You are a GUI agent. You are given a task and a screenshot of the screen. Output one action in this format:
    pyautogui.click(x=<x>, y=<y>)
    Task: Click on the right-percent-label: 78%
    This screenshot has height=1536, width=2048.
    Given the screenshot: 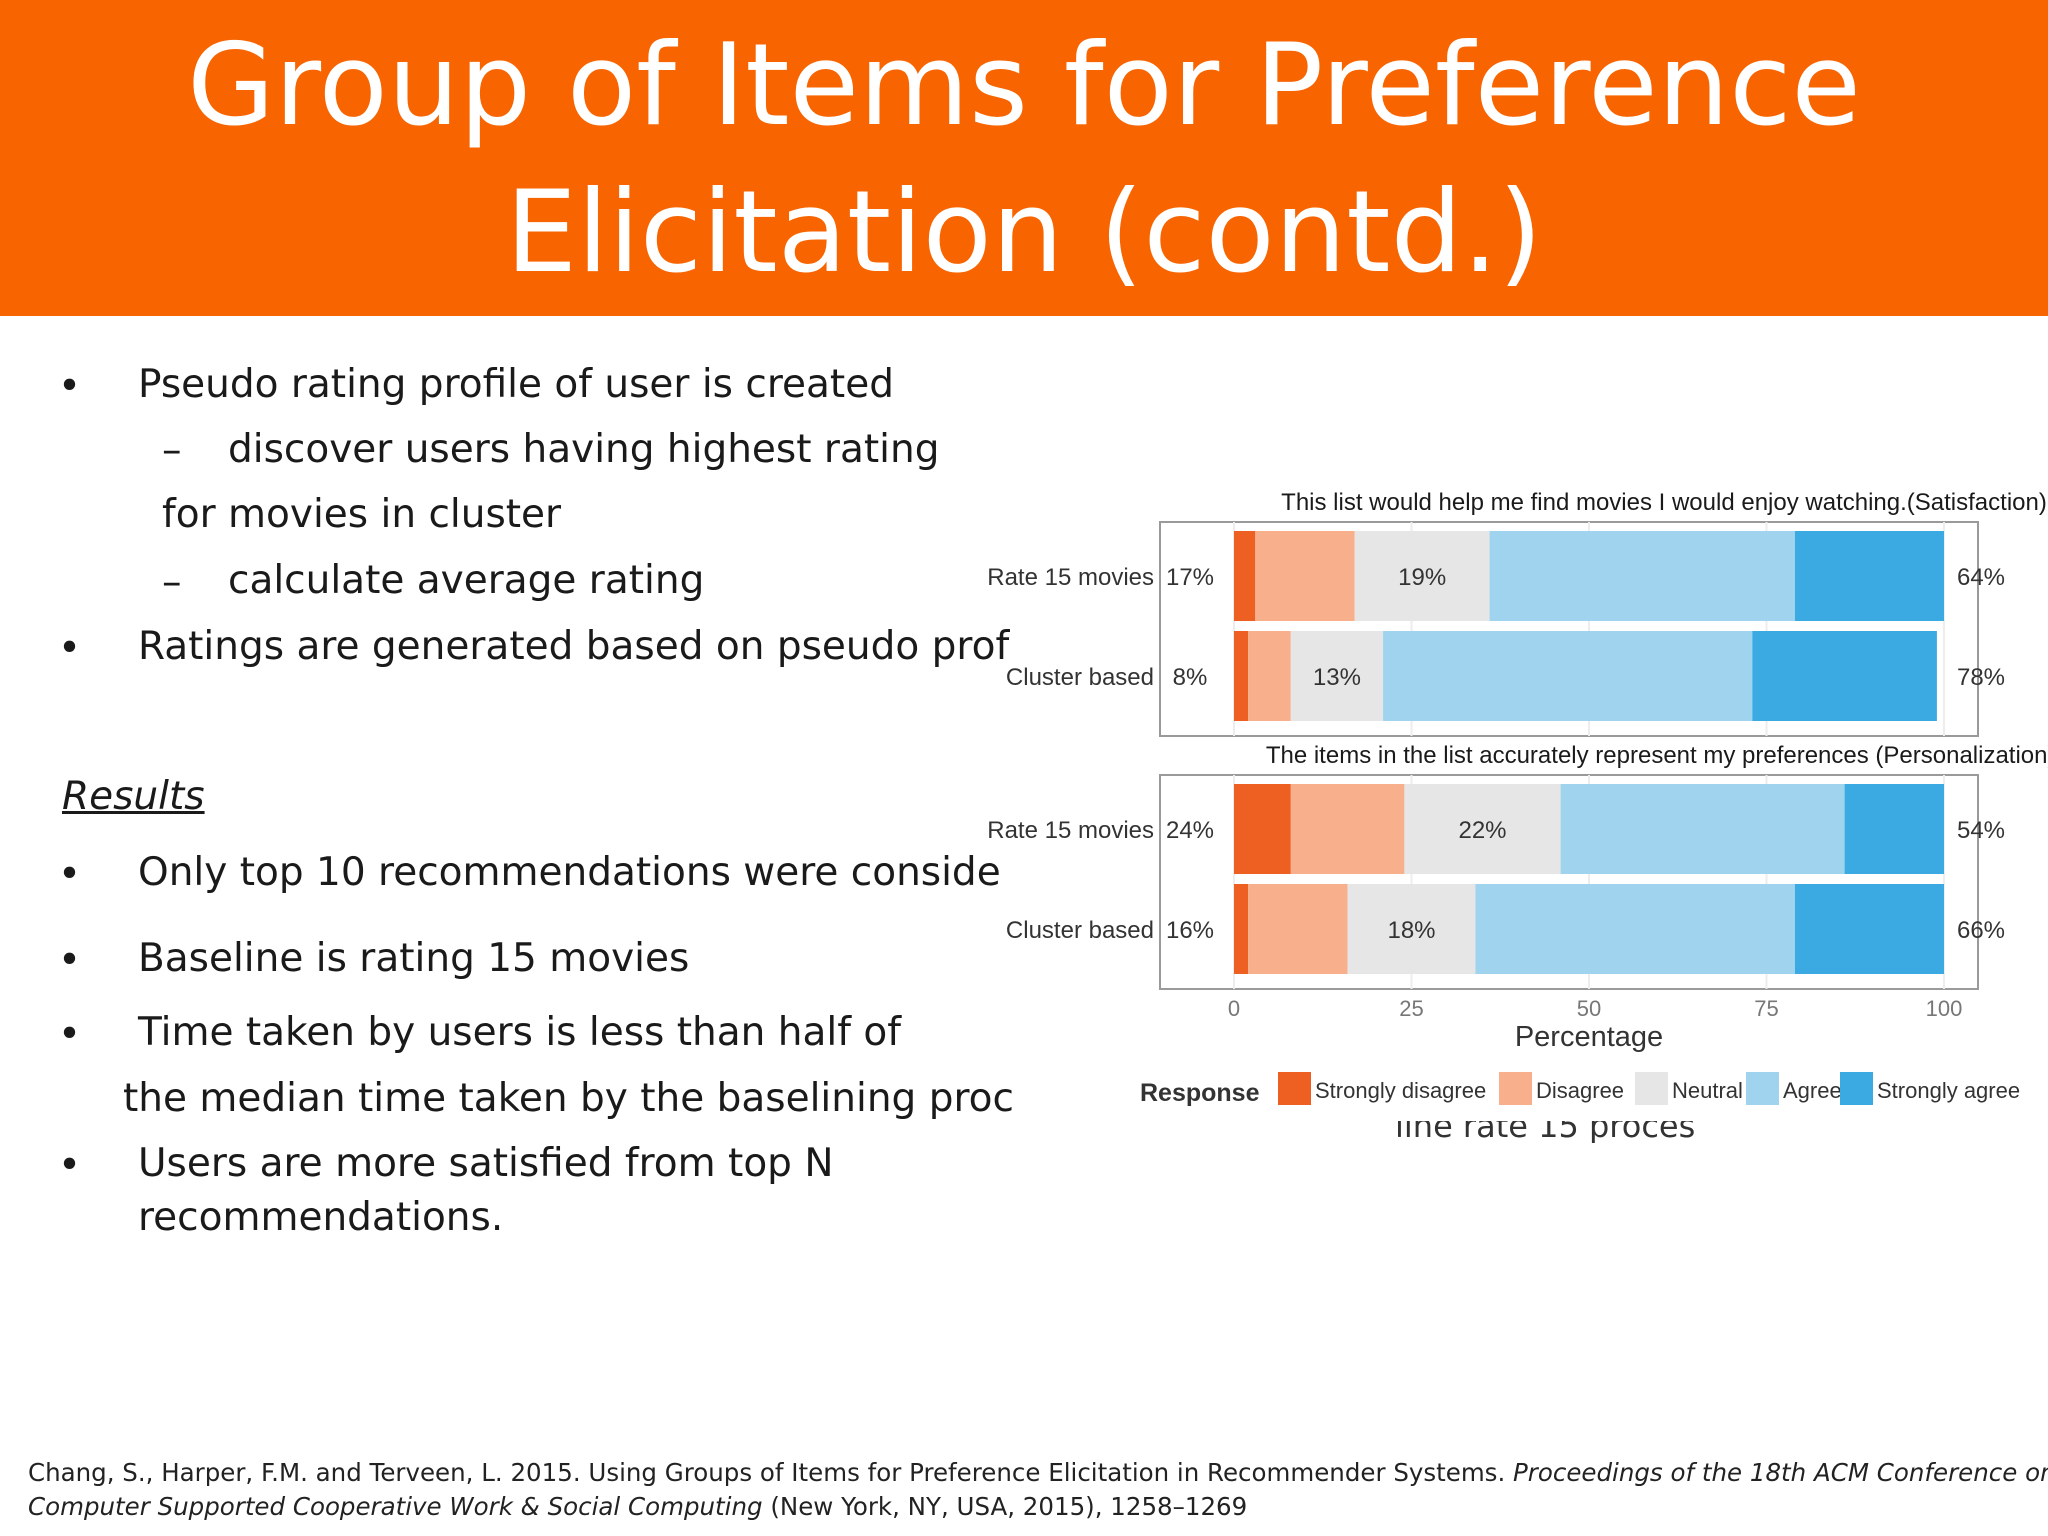 What is the action you would take?
    pyautogui.click(x=1981, y=677)
    